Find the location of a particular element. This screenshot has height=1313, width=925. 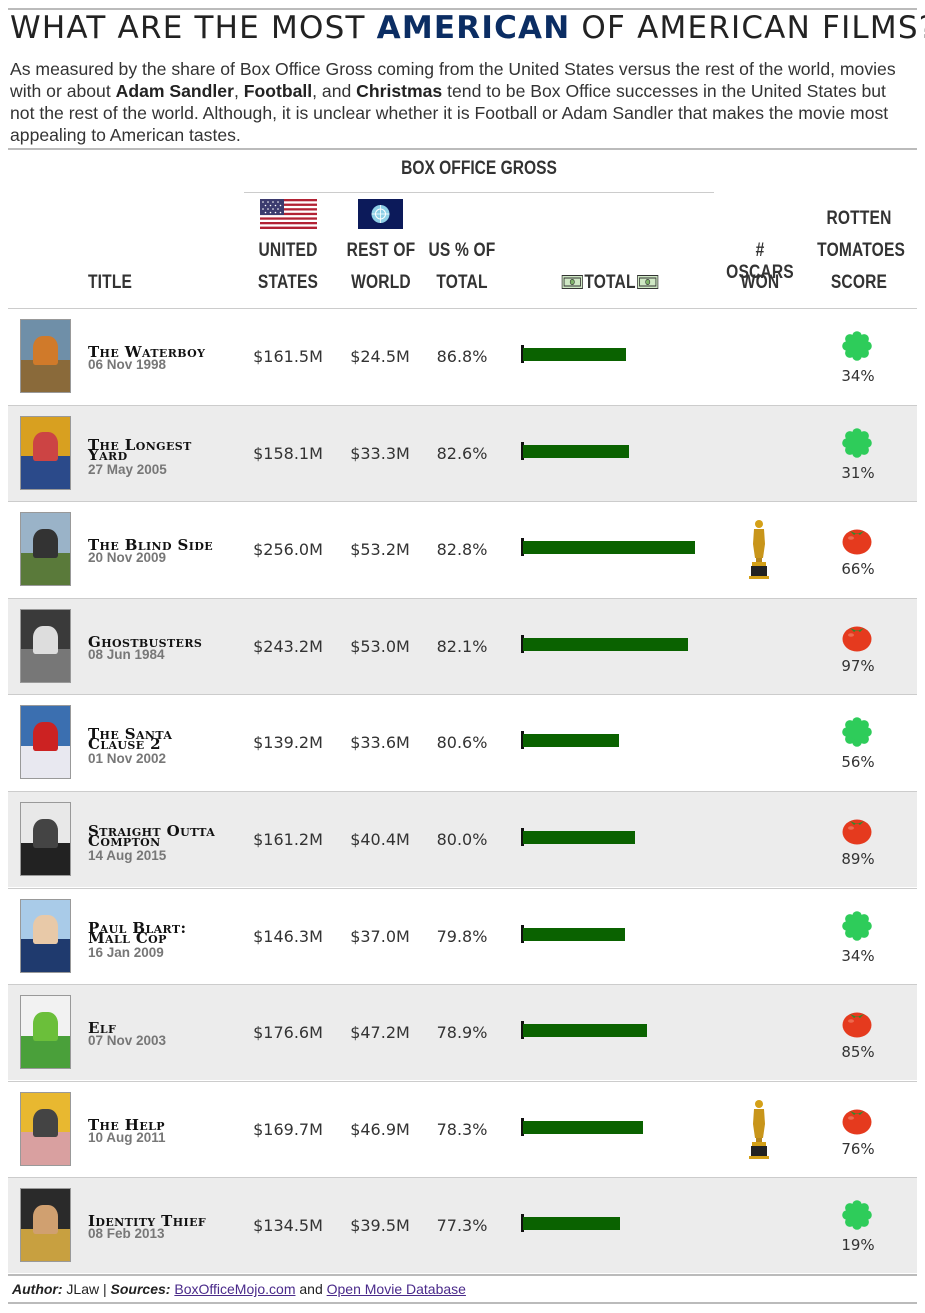

group-underline is located at coordinates (479, 192).